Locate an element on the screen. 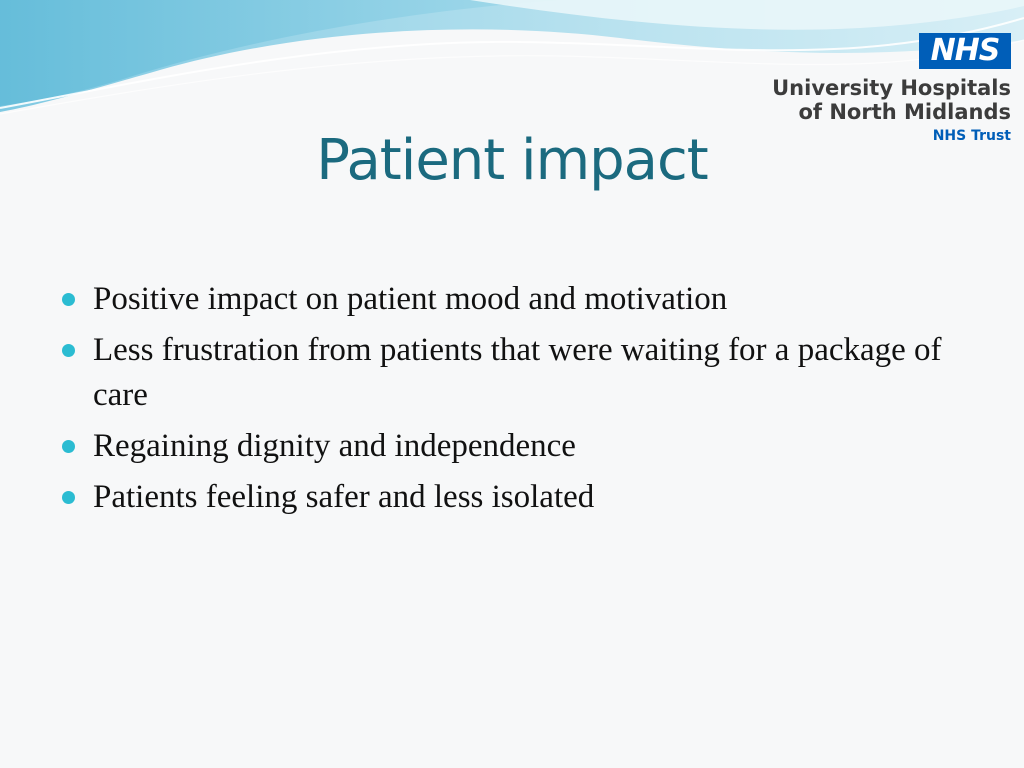 This screenshot has height=768, width=1024. logo-line-north-midlands: of North Midlands is located at coordinates (904, 112).